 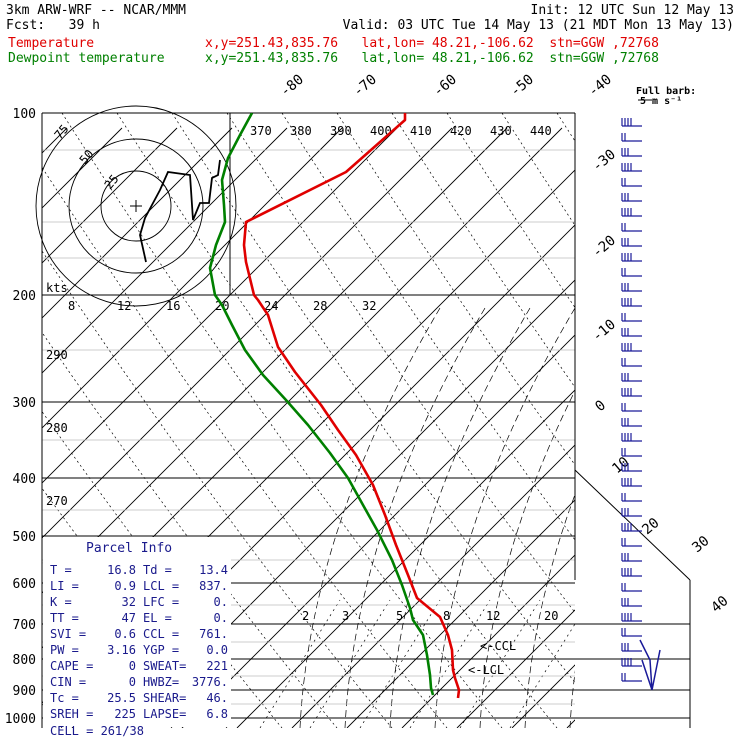 What do you see at coordinates (161, 634) in the screenshot?
I see `parcel-param-name: CCL =` at bounding box center [161, 634].